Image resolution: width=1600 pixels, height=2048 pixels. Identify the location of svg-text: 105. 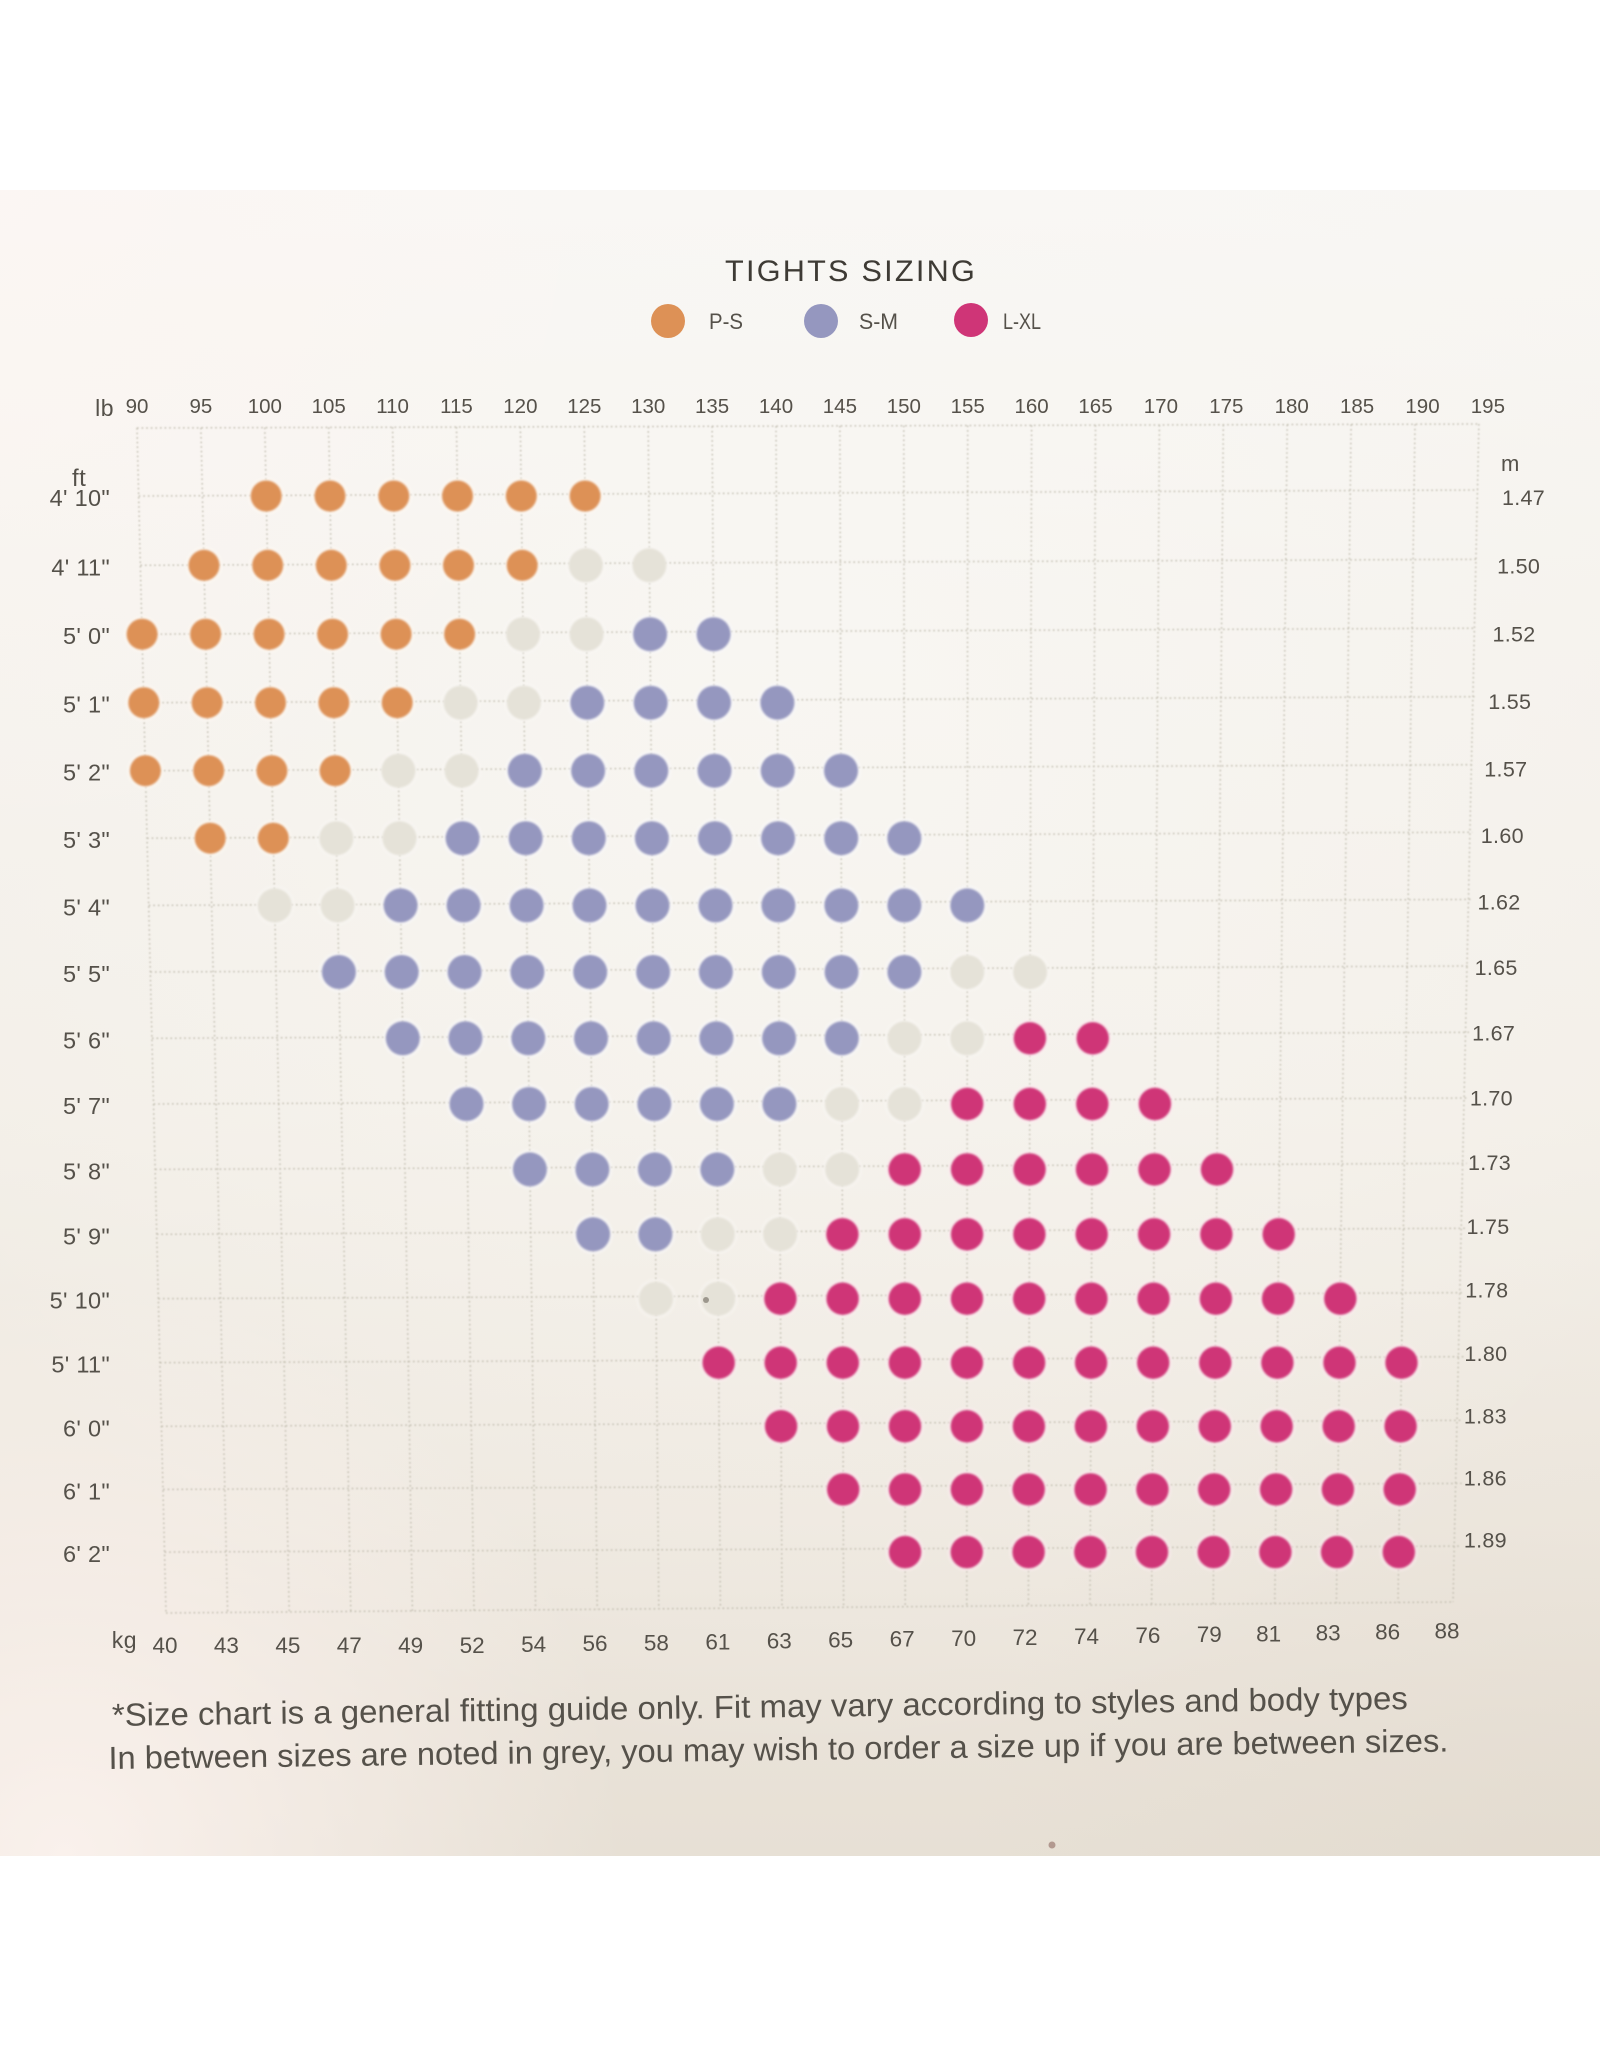
(329, 406).